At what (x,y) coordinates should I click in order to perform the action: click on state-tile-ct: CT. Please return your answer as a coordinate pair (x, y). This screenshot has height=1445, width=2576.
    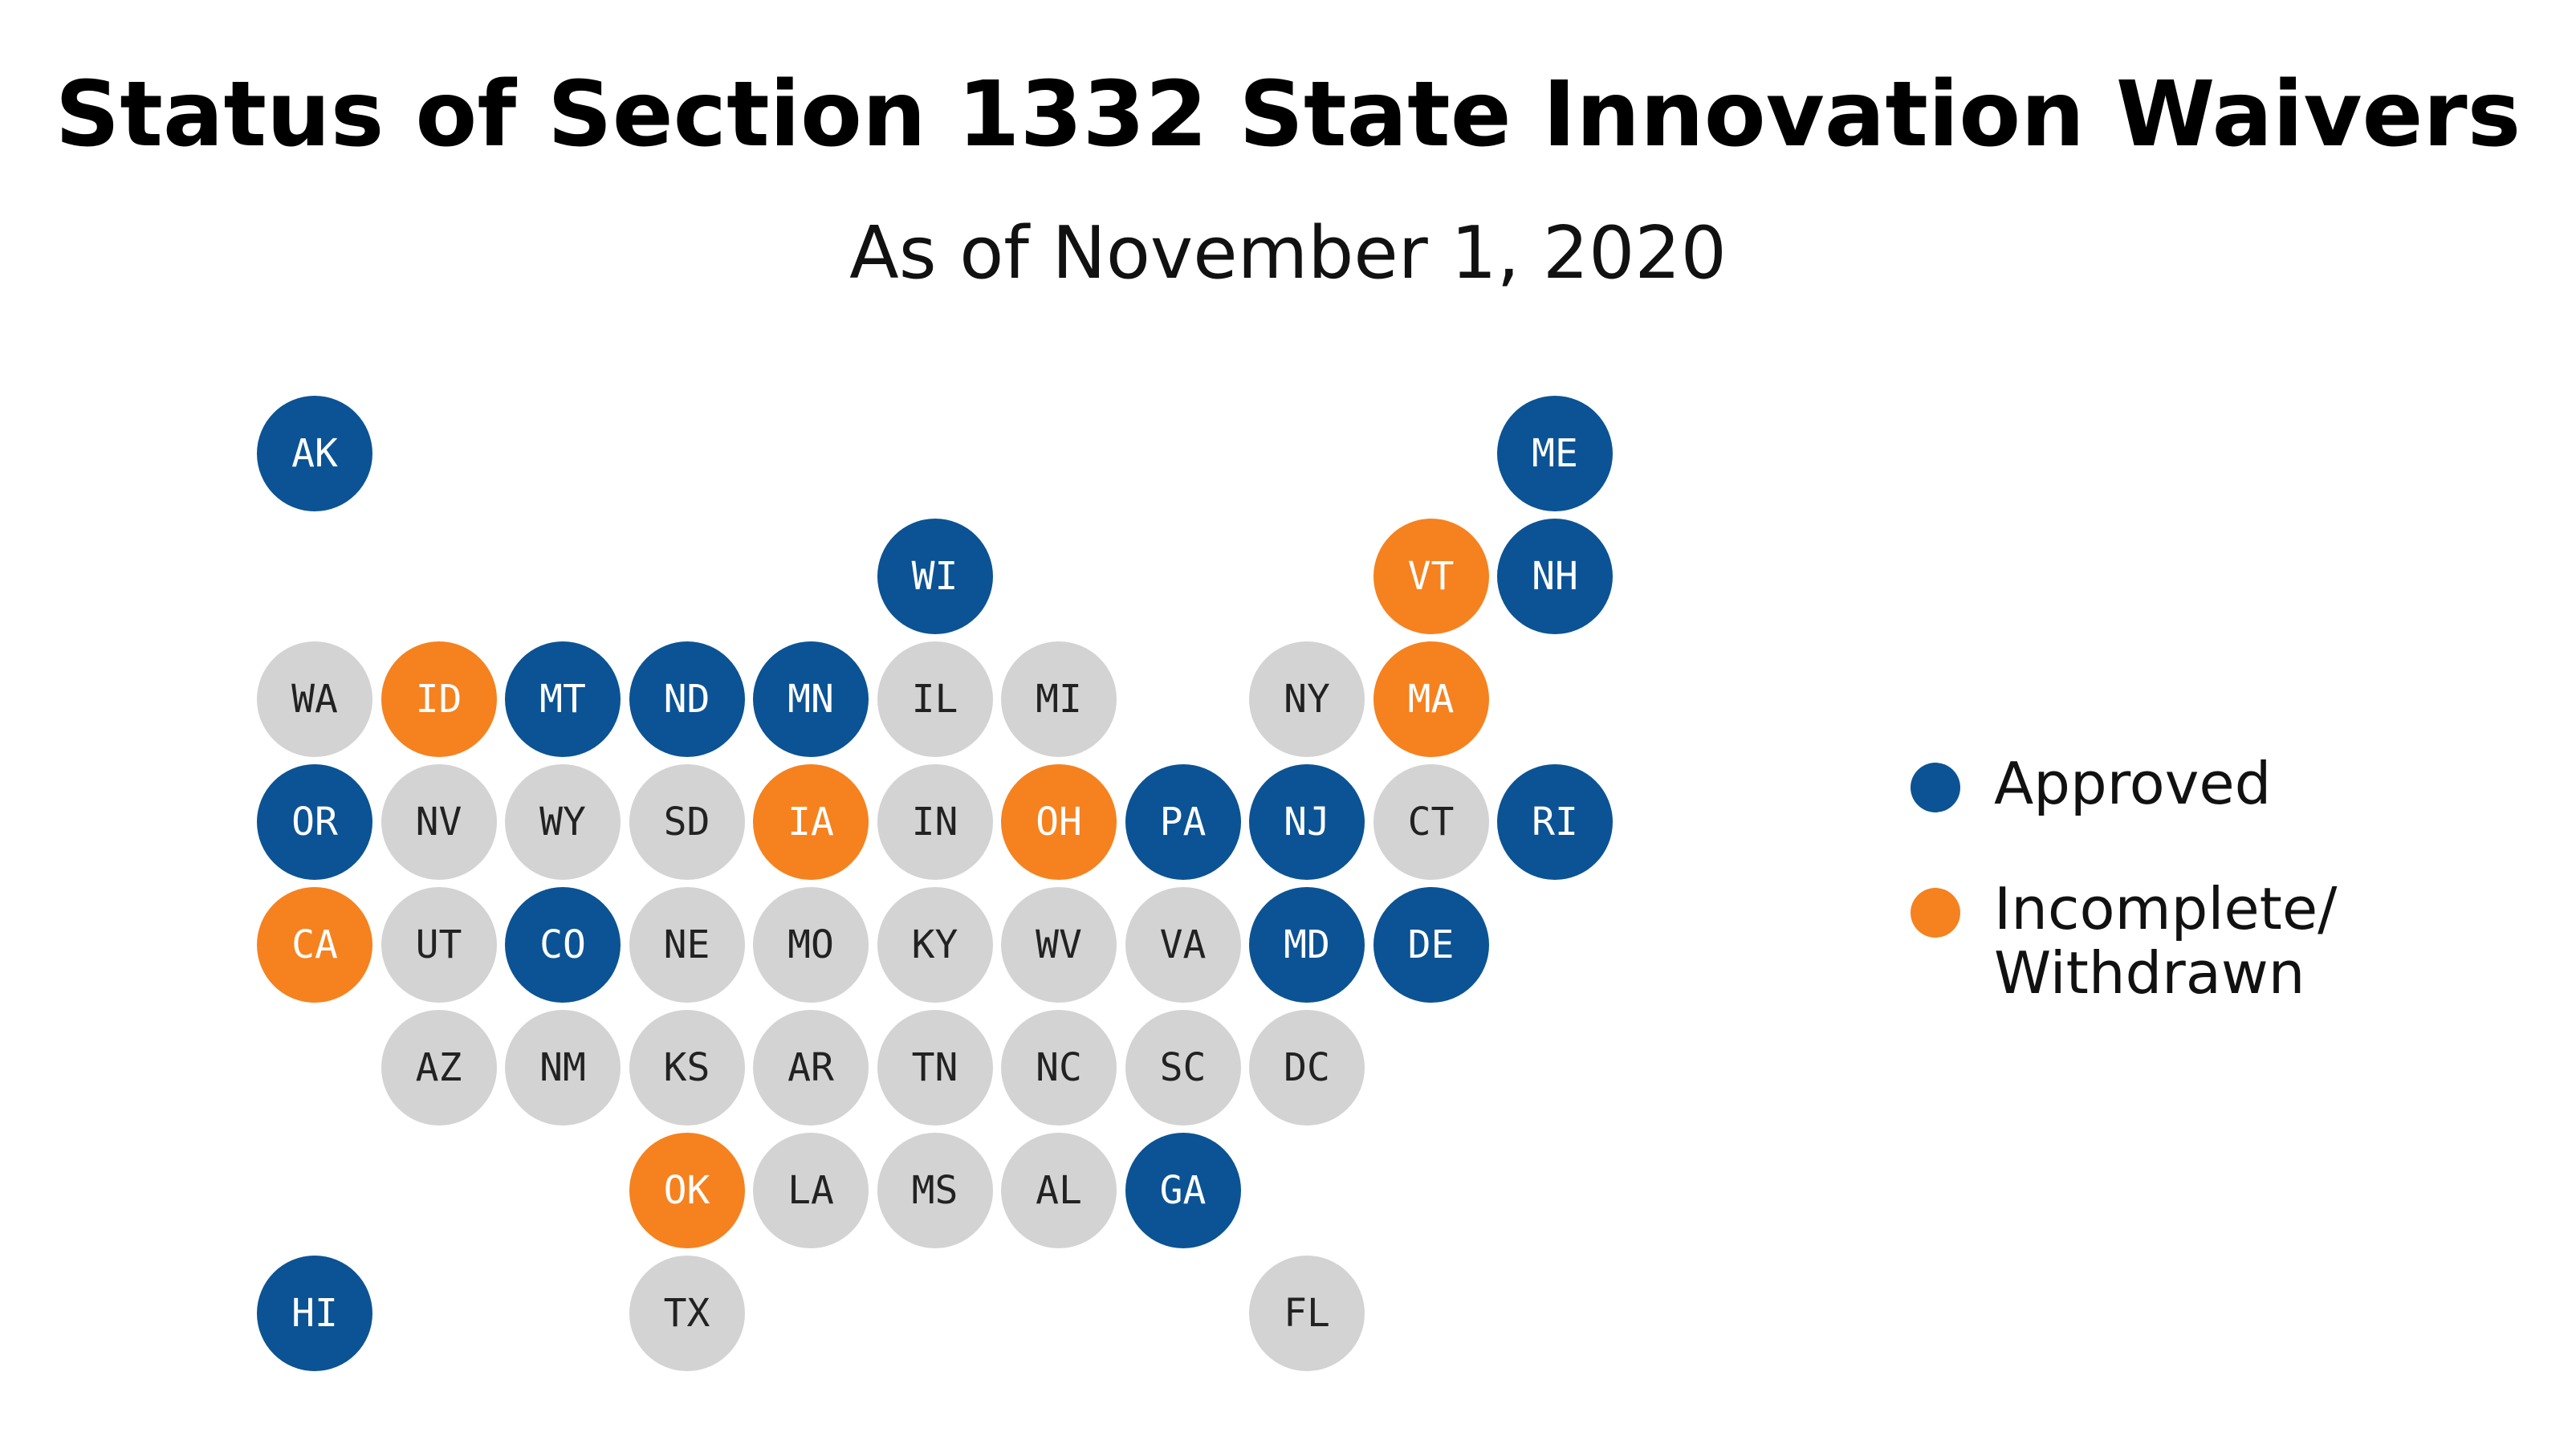
    Looking at the image, I should click on (1431, 822).